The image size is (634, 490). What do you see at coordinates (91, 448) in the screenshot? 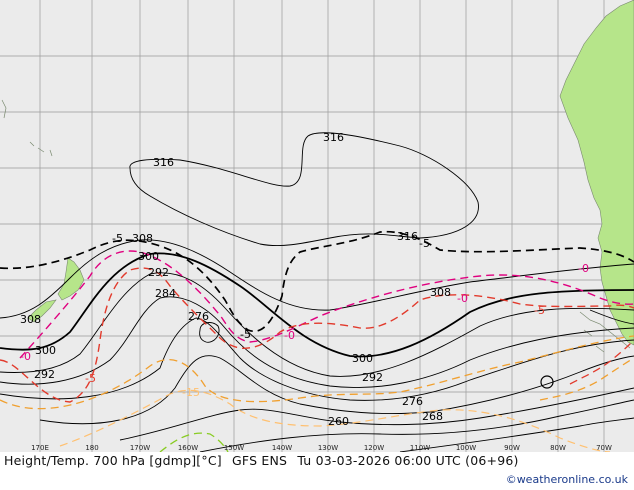
I see `lon-label-180: 180` at bounding box center [91, 448].